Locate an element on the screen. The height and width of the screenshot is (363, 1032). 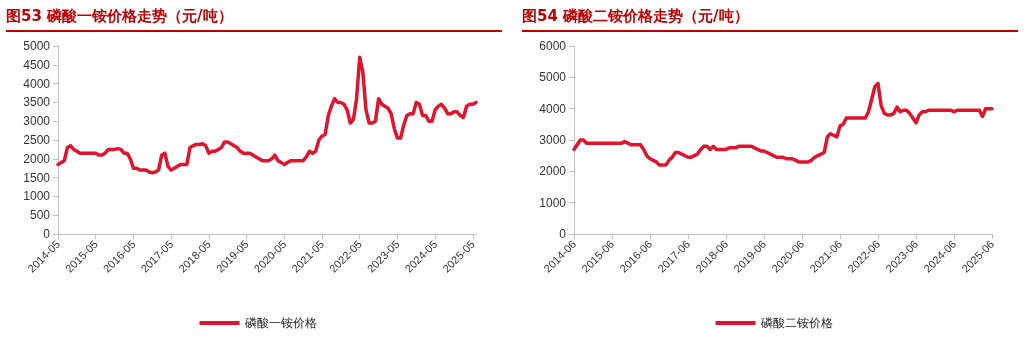
legend-label: 磷酸一铵价格 is located at coordinates (280, 323).